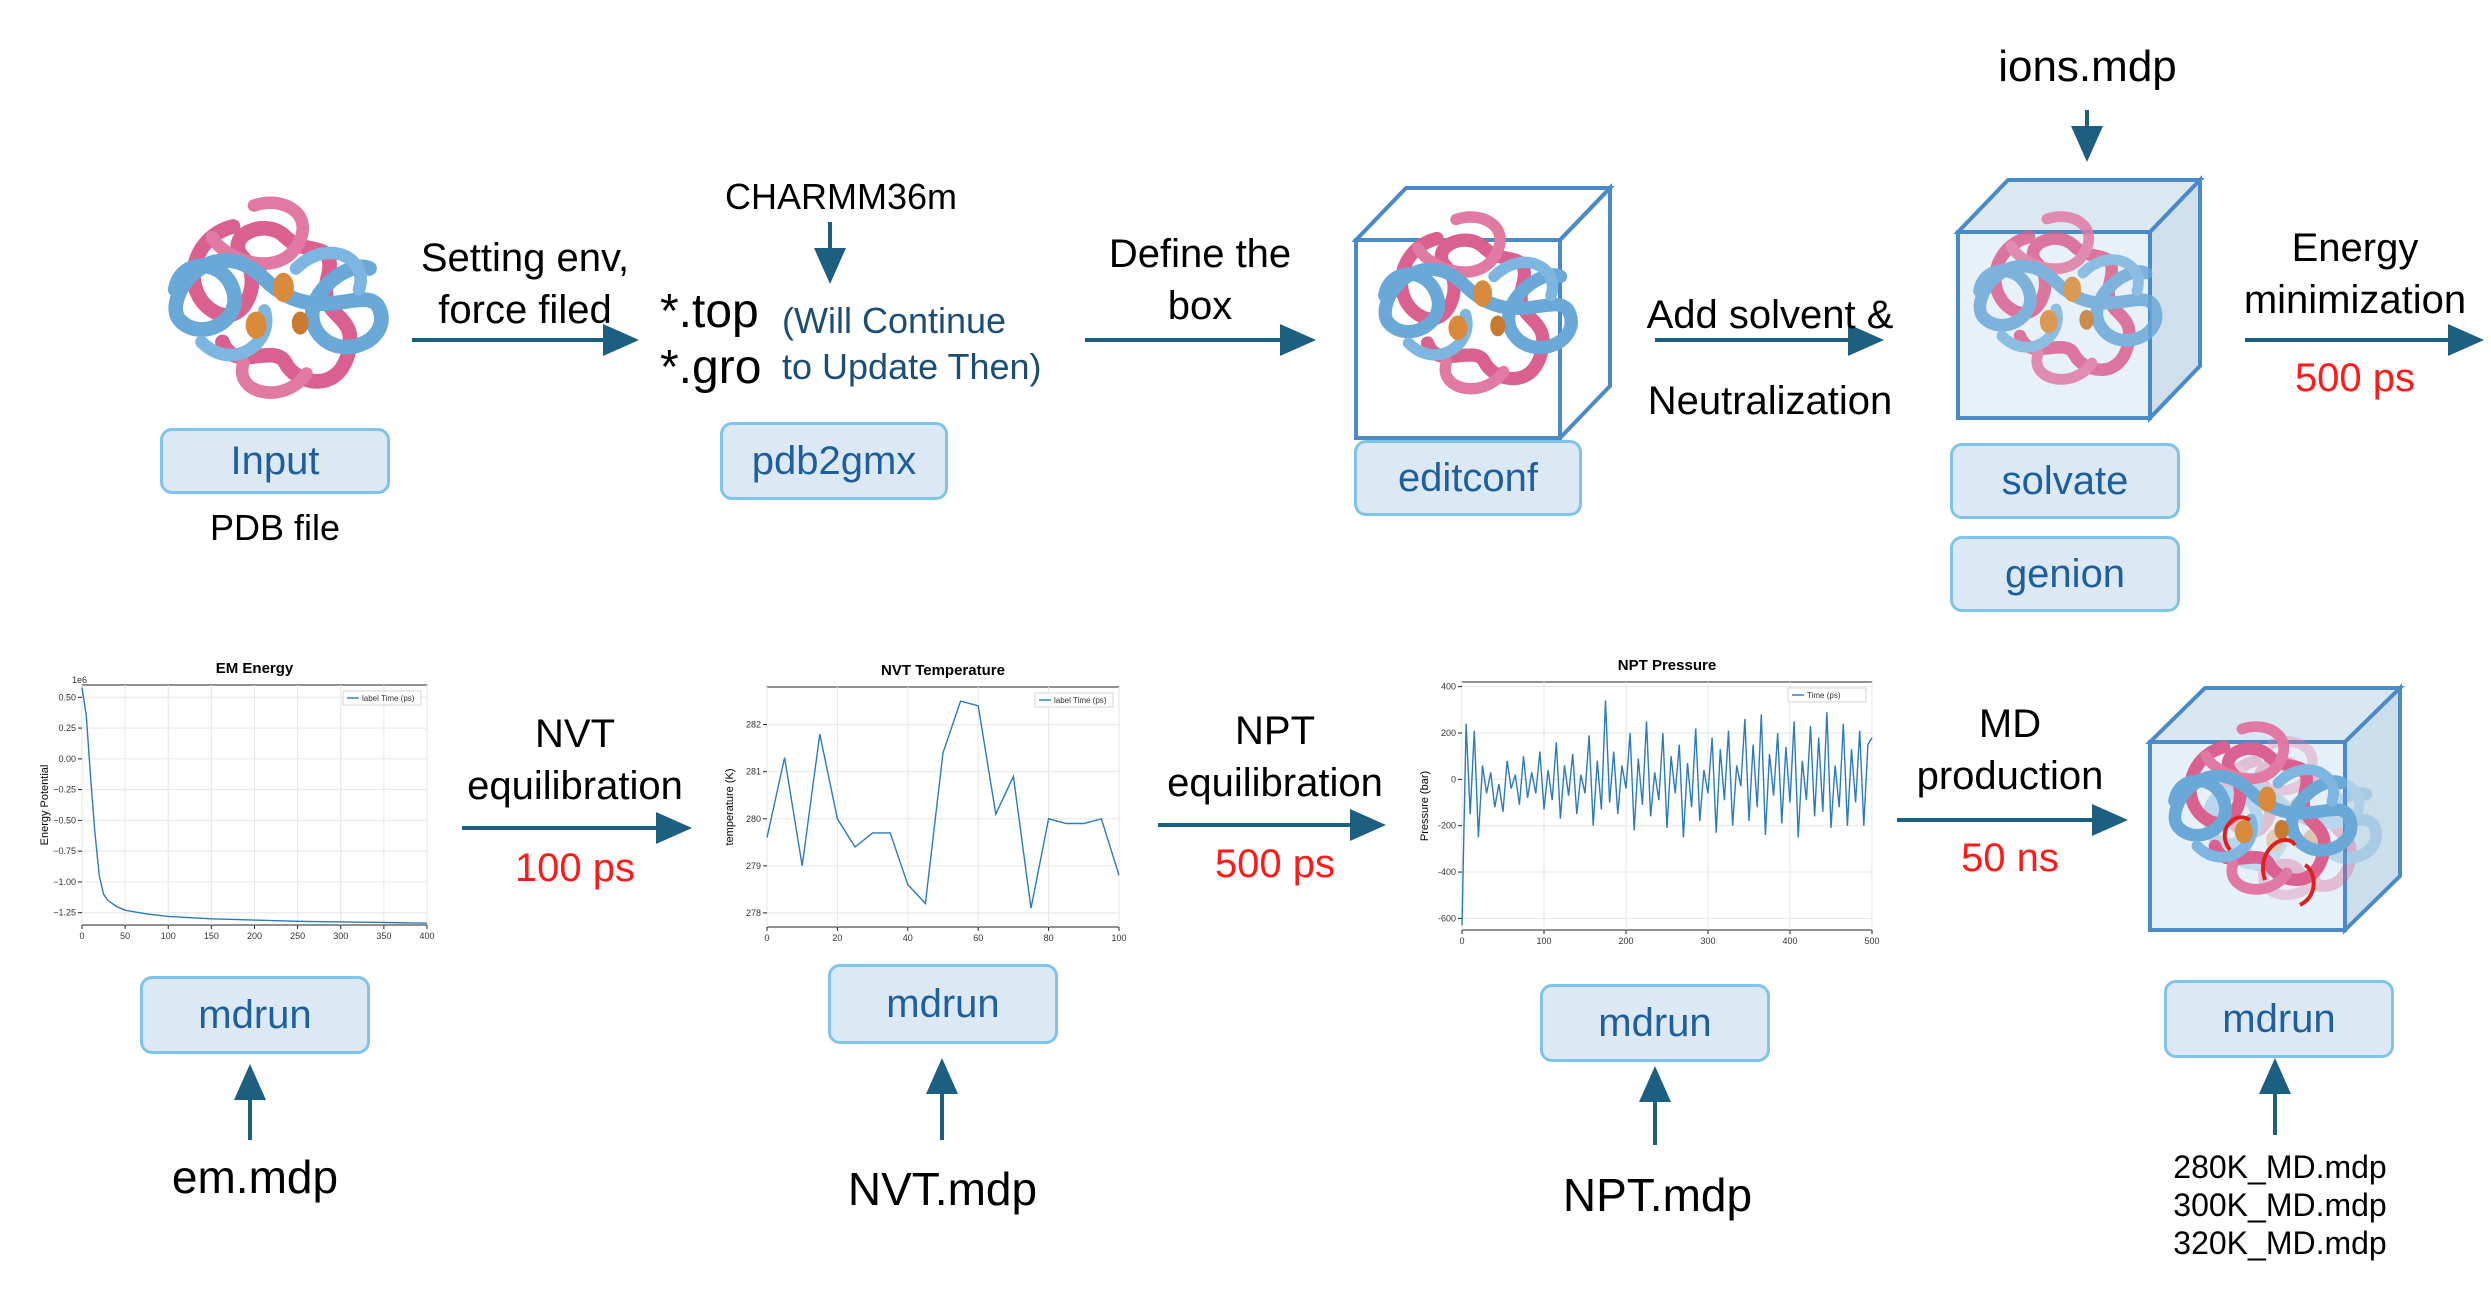 The width and height of the screenshot is (2491, 1294). Describe the element at coordinates (711, 367) in the screenshot. I see `gro-file-label: *.gro` at that location.